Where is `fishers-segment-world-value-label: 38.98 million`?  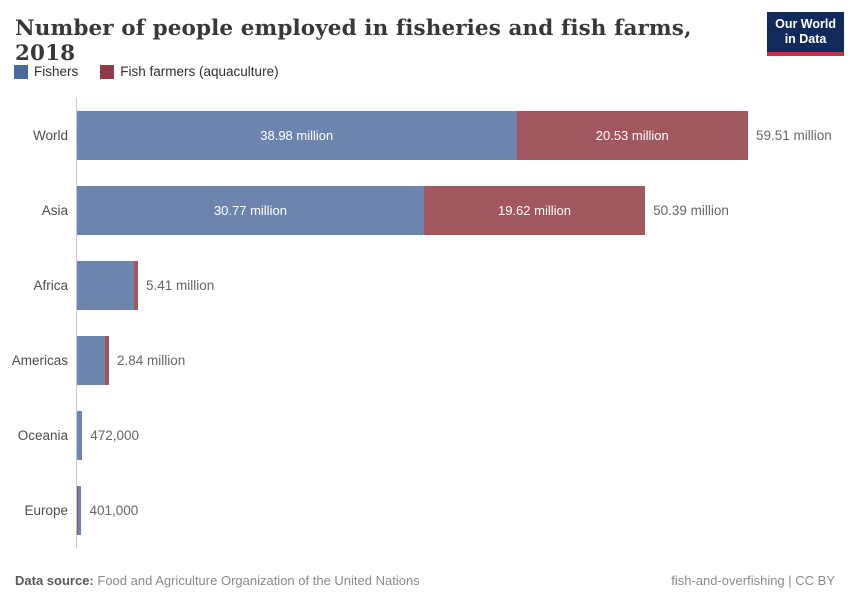 fishers-segment-world-value-label: 38.98 million is located at coordinates (297, 135).